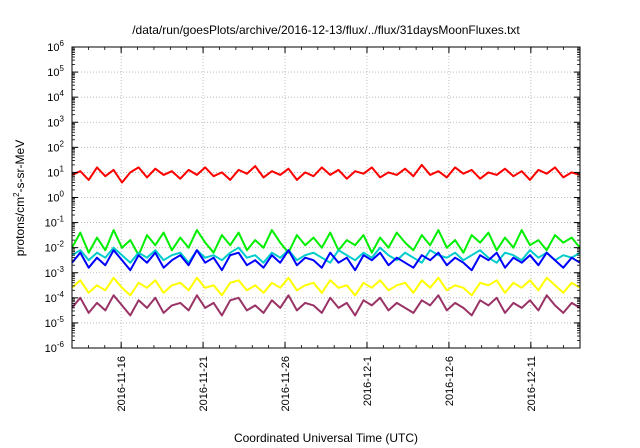  I want to click on y-tick-label: 10⁴, so click(55, 96).